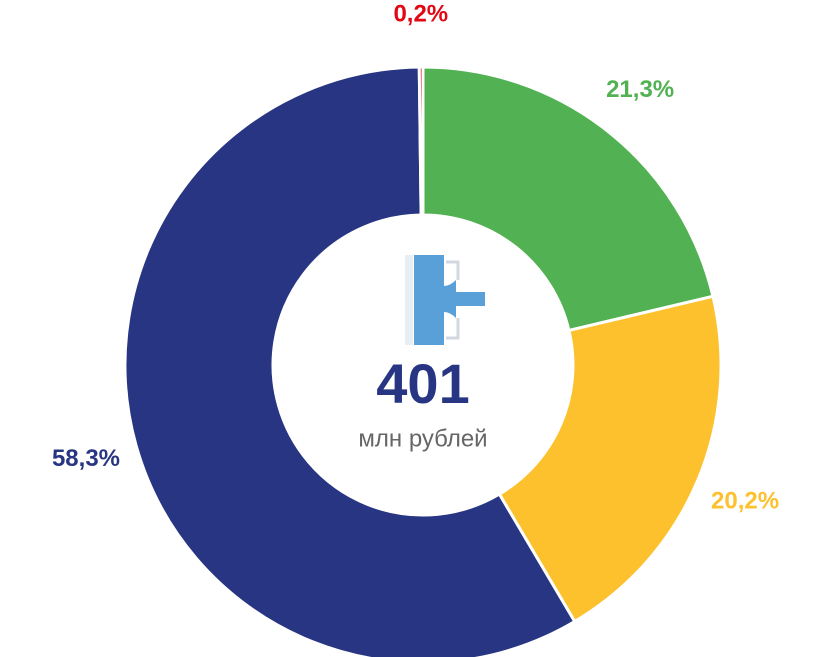 The height and width of the screenshot is (657, 815). What do you see at coordinates (420, 13) in the screenshot?
I see `data-label: 0,2%` at bounding box center [420, 13].